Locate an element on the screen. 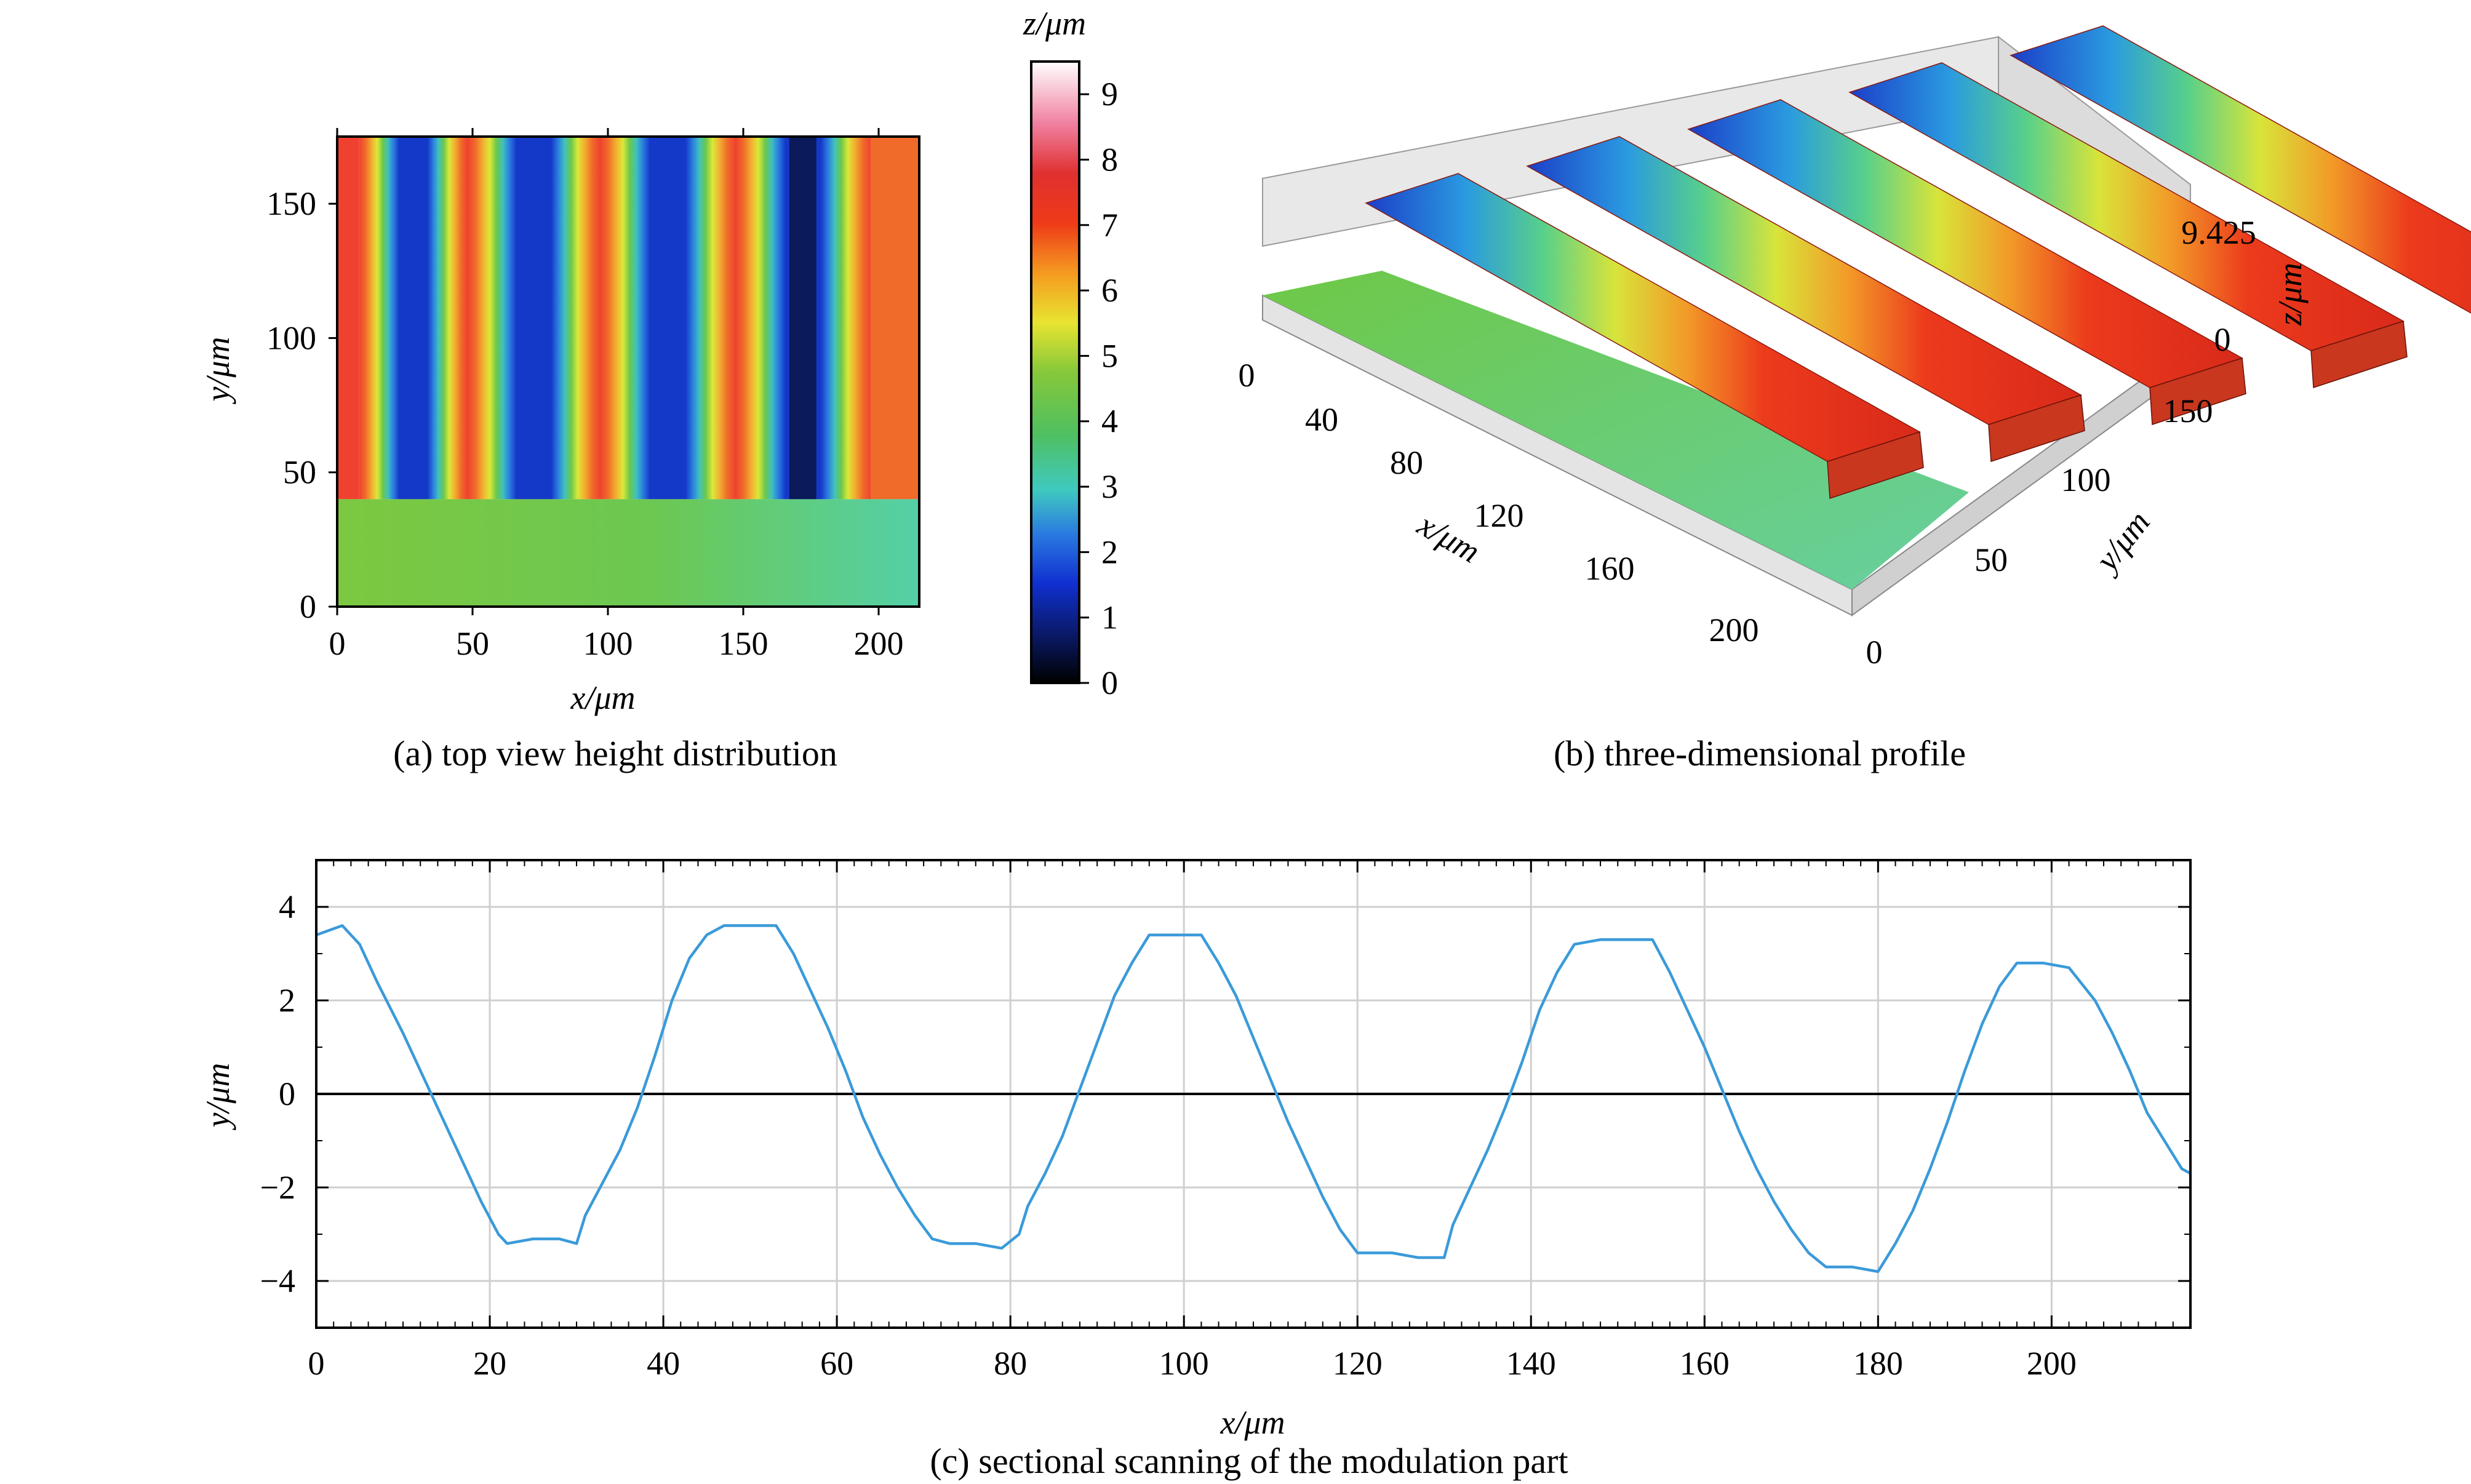  line-chart-y-axis-label: y/μm is located at coordinates (217, 1096).